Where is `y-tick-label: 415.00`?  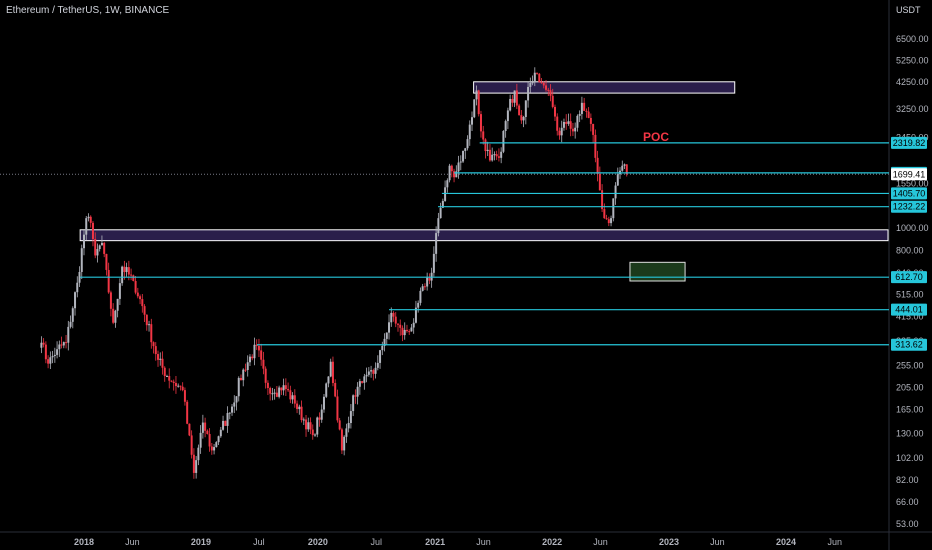
y-tick-label: 415.00 is located at coordinates (910, 316).